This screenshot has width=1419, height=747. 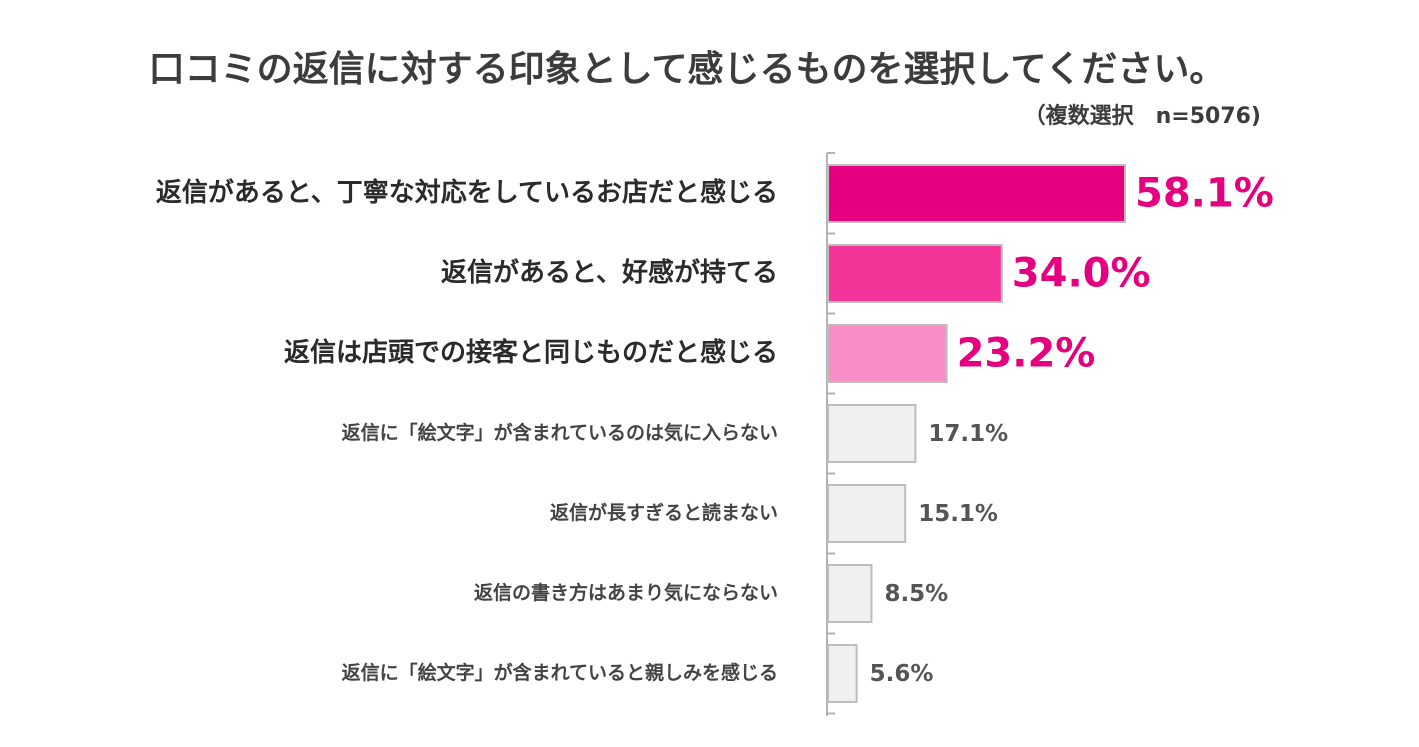 I want to click on category-label: 返信が長すぎると読まない, so click(x=664, y=512).